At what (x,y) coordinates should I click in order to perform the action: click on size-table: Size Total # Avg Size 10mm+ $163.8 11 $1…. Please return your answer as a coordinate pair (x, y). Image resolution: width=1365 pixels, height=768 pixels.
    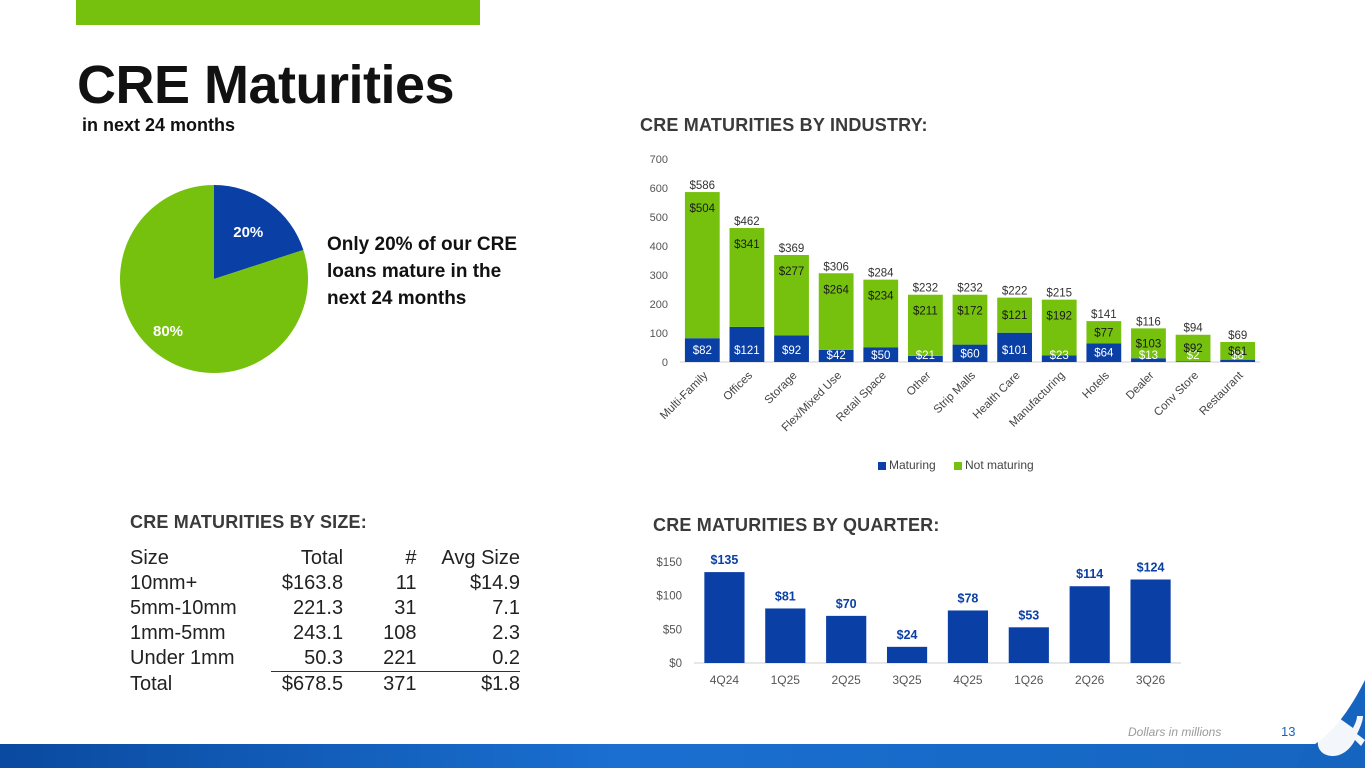
    Looking at the image, I should click on (325, 621).